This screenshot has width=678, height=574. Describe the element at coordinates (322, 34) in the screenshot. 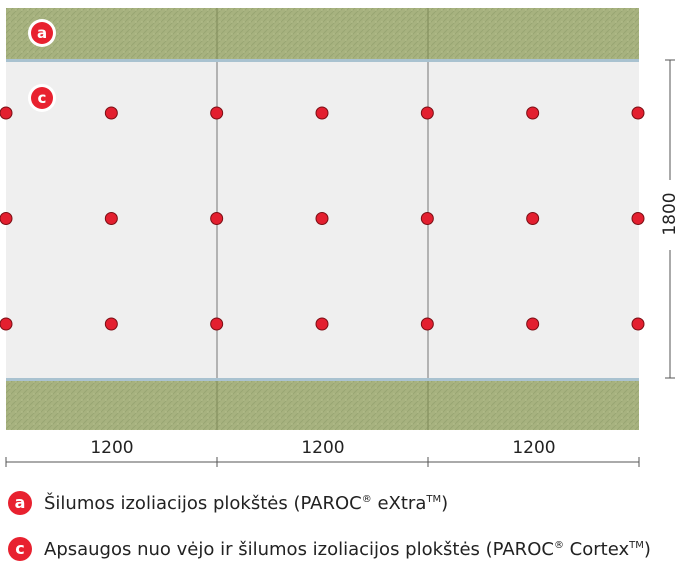

I see `insulation-top-strip` at that location.